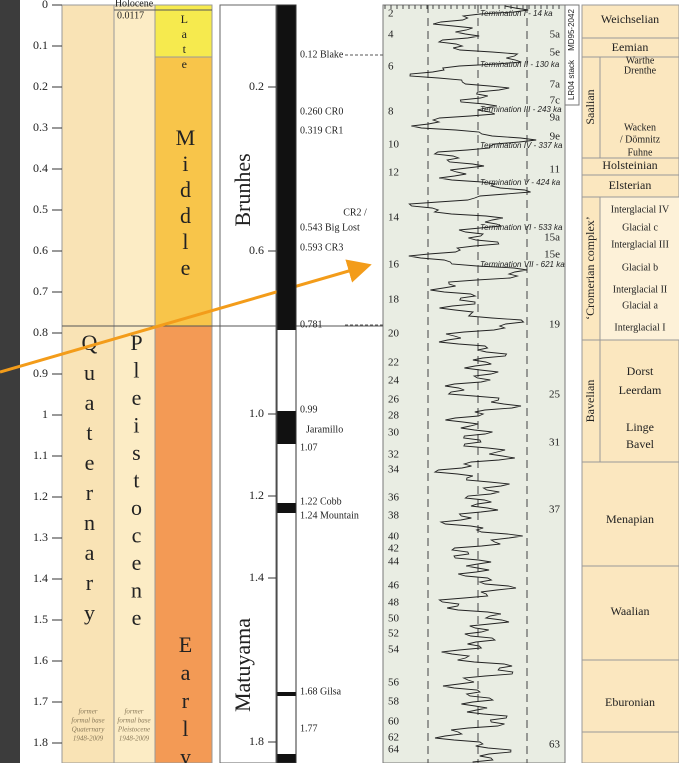 The image size is (679, 763). Describe the element at coordinates (516, 13) in the screenshot. I see `label: Termination I - 14 ka` at that location.